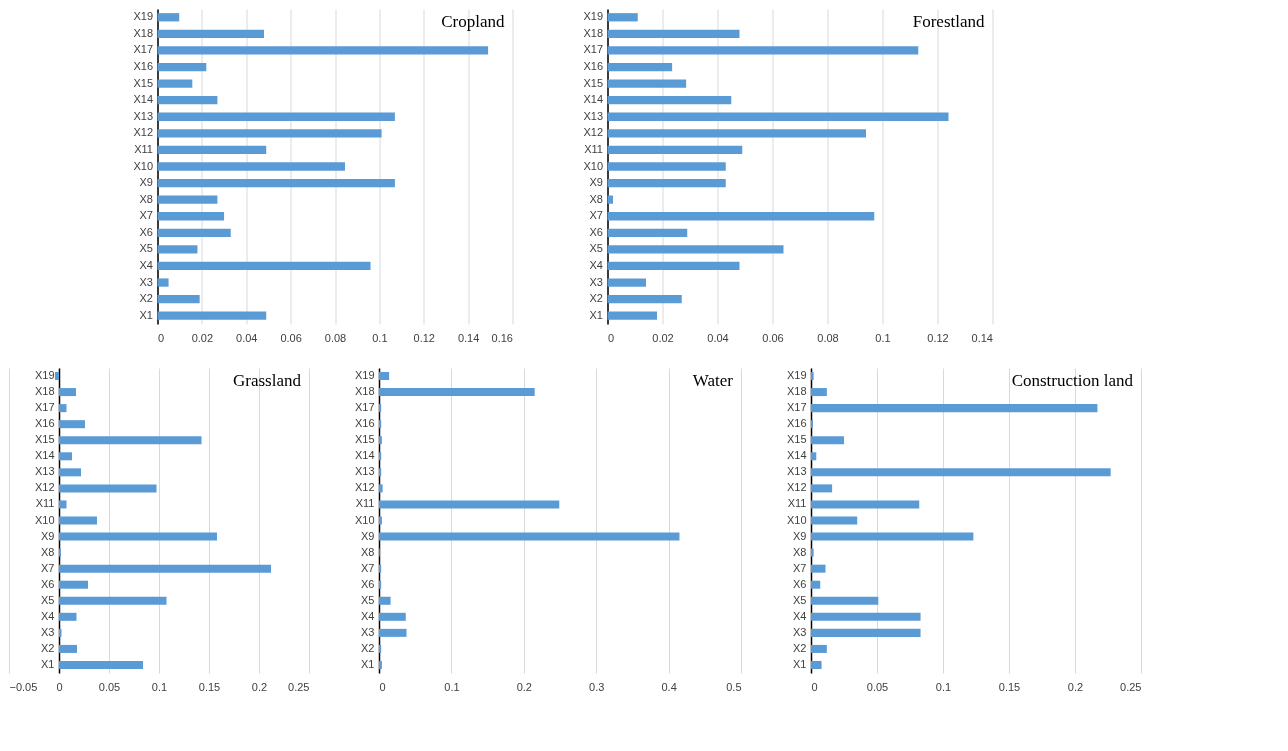 This screenshot has height=751, width=1288. What do you see at coordinates (1072, 380) in the screenshot?
I see `chart-title: Construction land` at bounding box center [1072, 380].